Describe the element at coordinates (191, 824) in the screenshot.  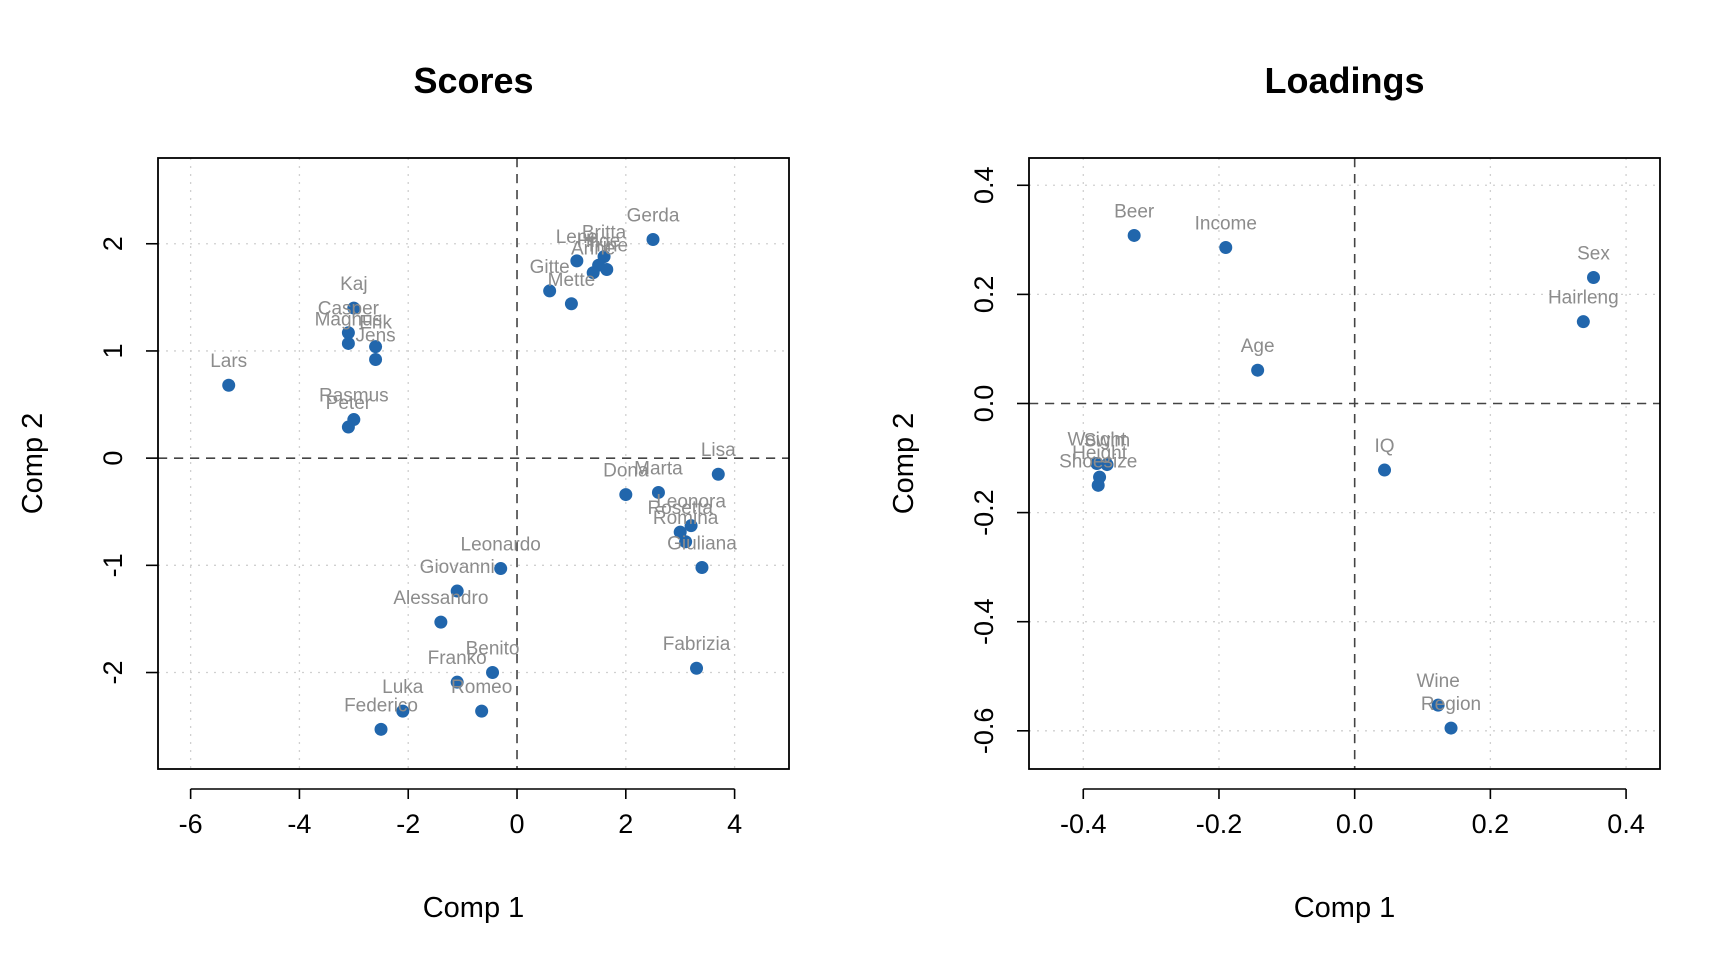
I see `scores-x-tick-label-0: -6` at that location.